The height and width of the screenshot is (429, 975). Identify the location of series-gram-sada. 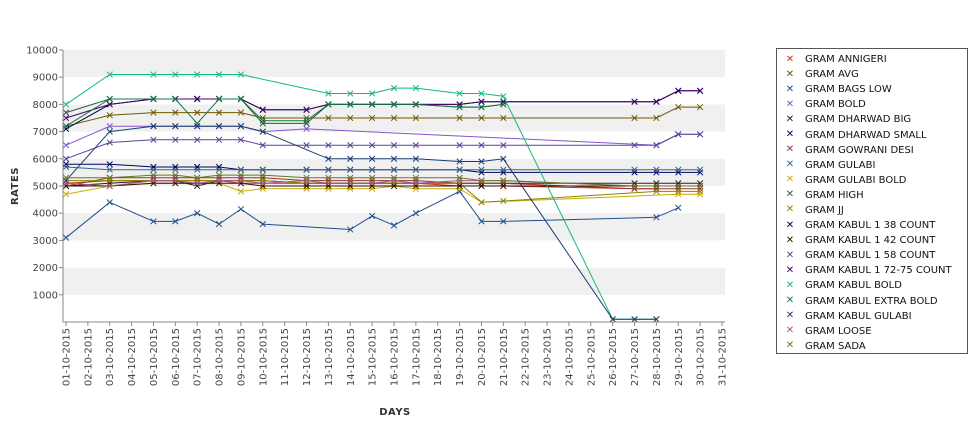
(383, 180).